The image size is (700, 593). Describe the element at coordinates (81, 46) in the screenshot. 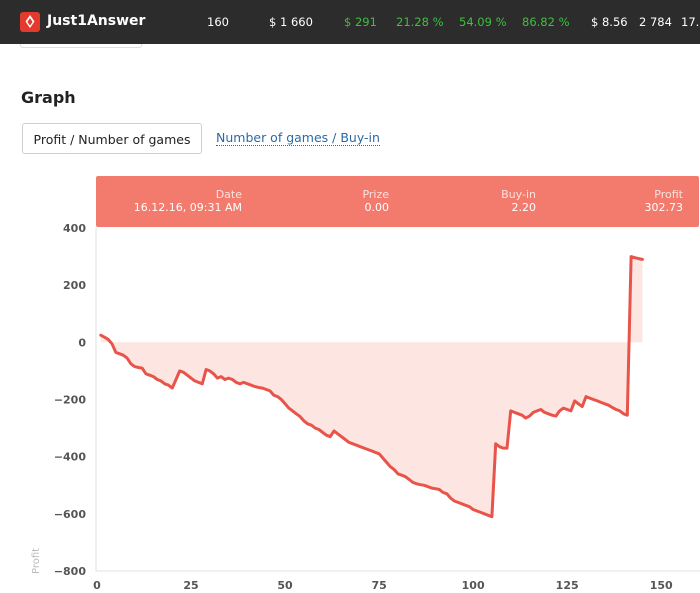

I see `header-tab-edge` at that location.